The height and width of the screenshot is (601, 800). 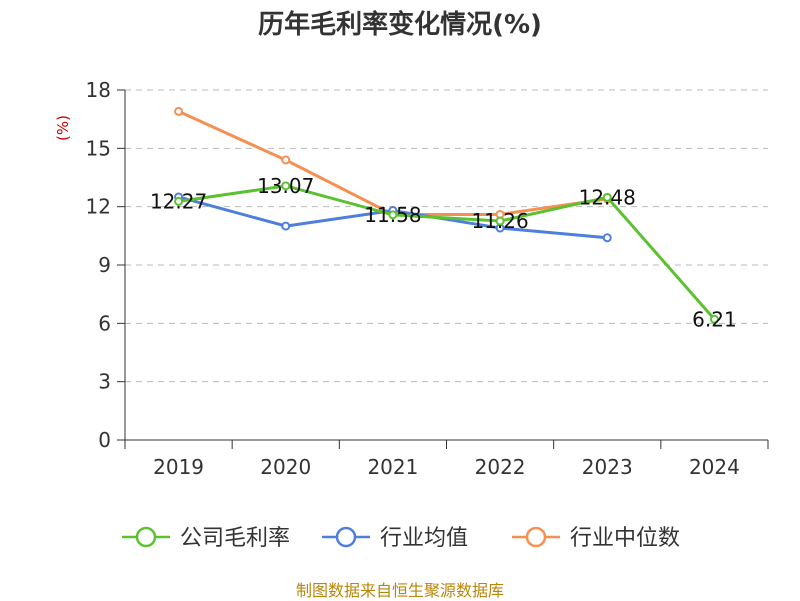 What do you see at coordinates (98, 207) in the screenshot?
I see `y-tick-label: 12` at bounding box center [98, 207].